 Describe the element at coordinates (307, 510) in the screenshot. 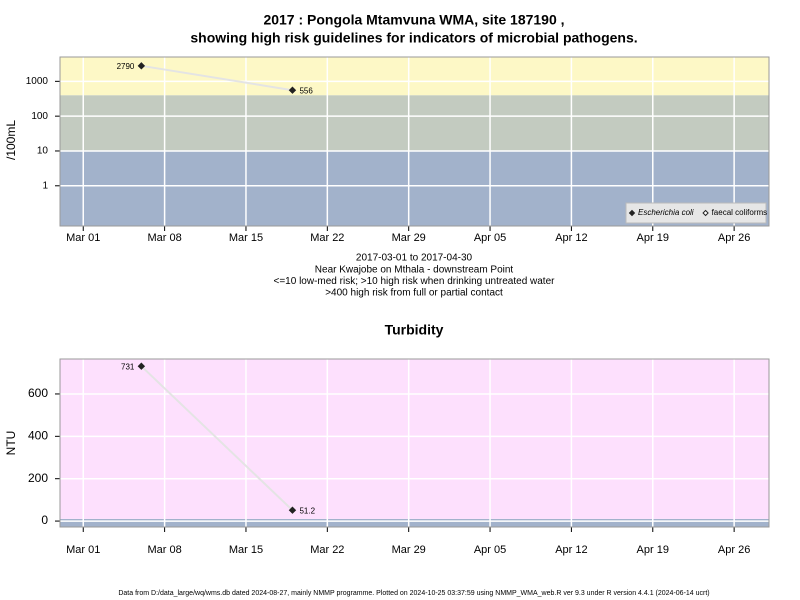

I see `data-label: 51.2` at that location.